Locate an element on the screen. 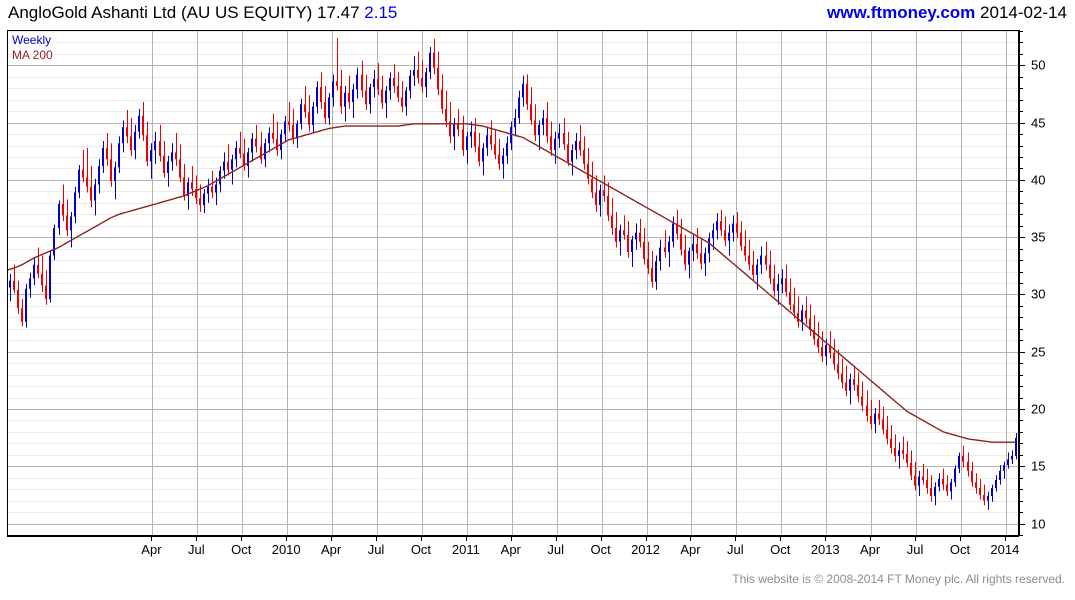 The image size is (1075, 600). site-link: www.ftmoney.com is located at coordinates (901, 12).